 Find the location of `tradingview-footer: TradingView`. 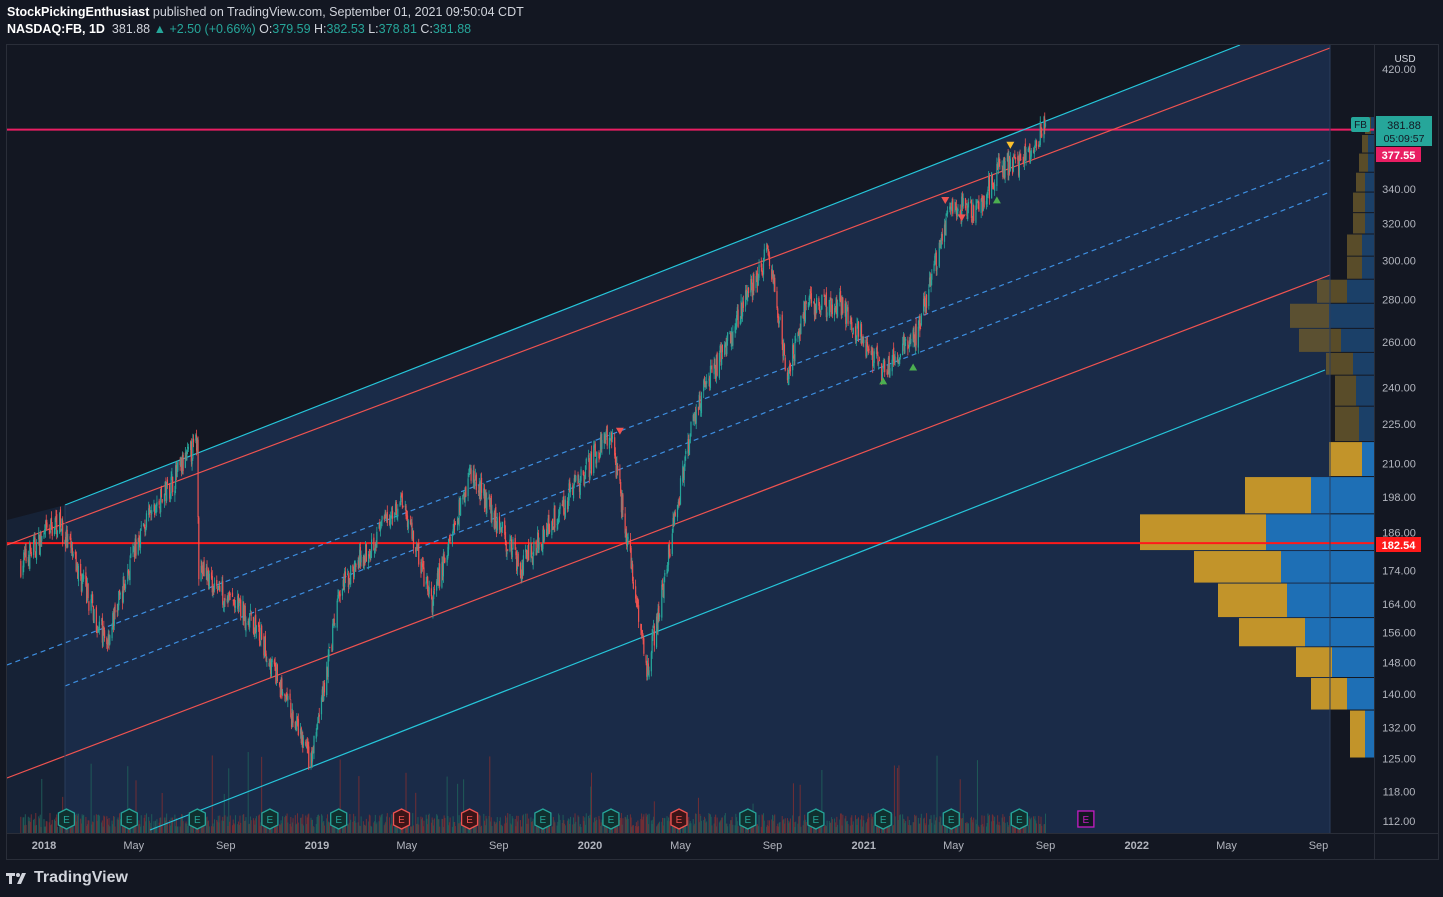

tradingview-footer: TradingView is located at coordinates (67, 878).